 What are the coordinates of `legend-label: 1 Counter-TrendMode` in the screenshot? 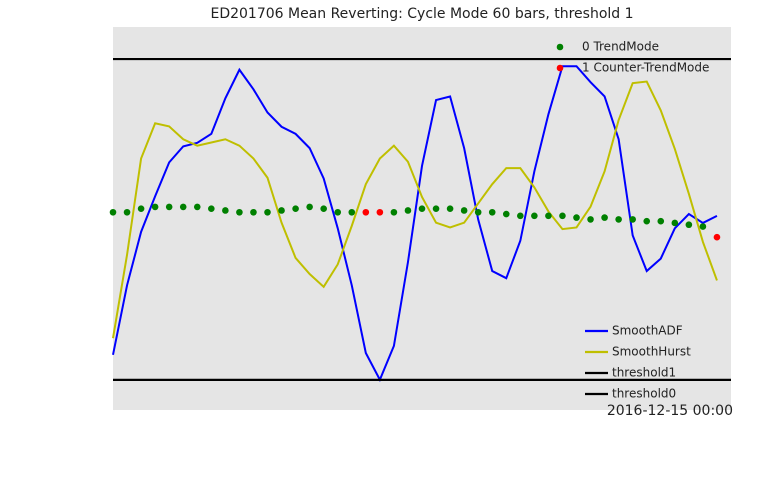 It's located at (645, 68).